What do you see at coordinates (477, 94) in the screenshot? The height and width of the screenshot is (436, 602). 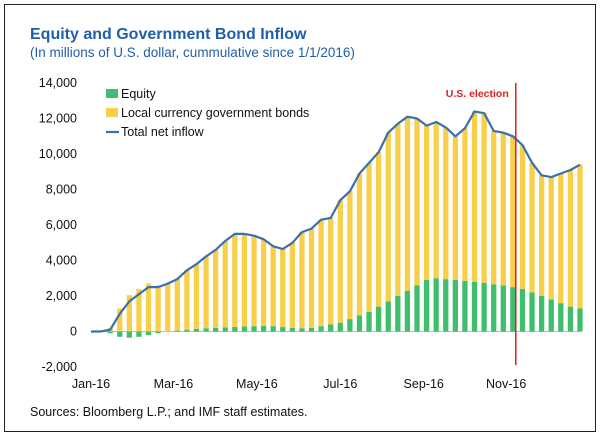 I see `election-label: U.S. election` at bounding box center [477, 94].